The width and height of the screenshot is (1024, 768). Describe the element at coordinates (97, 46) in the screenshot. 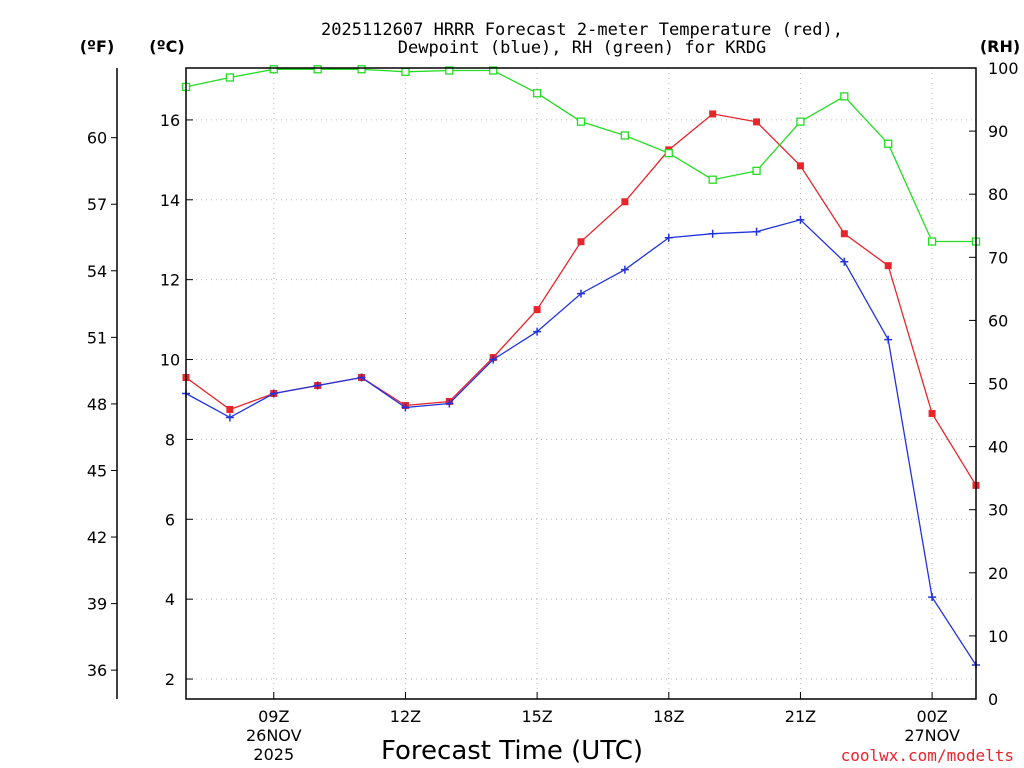

I see `fahrenheit-unit-label: (ºF)` at that location.